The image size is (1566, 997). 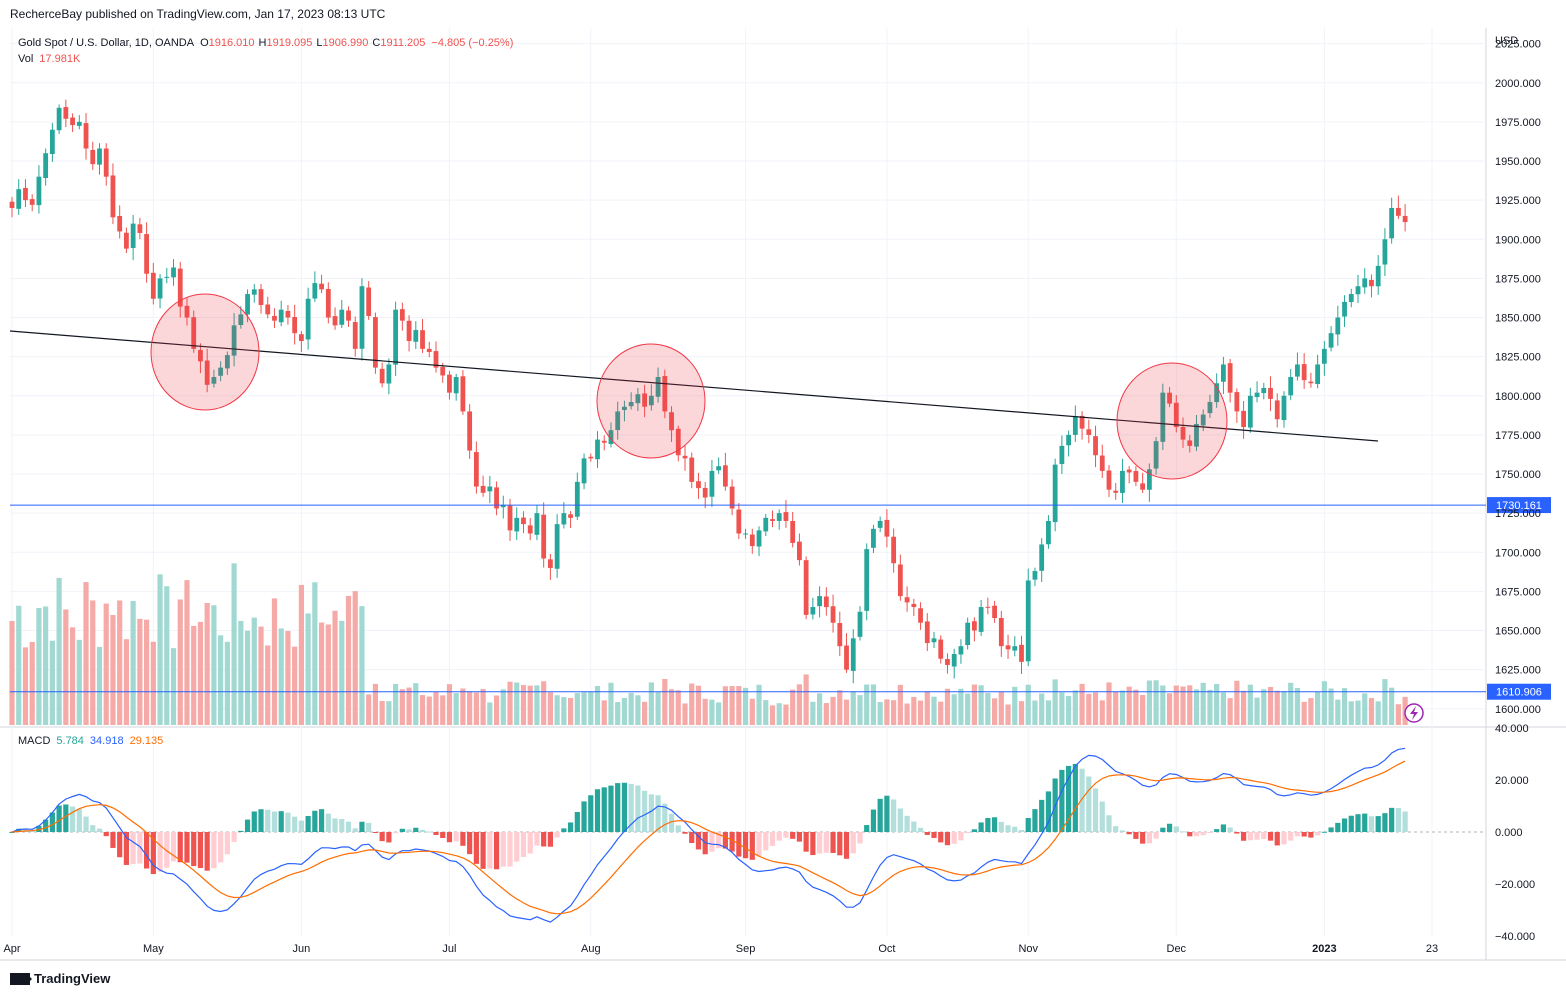 What do you see at coordinates (1414, 713) in the screenshot?
I see `lightning-icon` at bounding box center [1414, 713].